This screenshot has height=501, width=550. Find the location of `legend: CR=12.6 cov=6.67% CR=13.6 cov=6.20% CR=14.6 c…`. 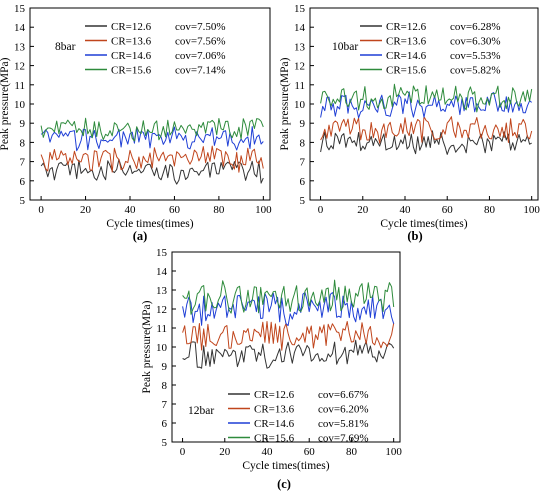

legend: CR=12.6 cov=6.67% CR=13.6 cov=6.20% CR=14.6 c… is located at coordinates (298, 417).